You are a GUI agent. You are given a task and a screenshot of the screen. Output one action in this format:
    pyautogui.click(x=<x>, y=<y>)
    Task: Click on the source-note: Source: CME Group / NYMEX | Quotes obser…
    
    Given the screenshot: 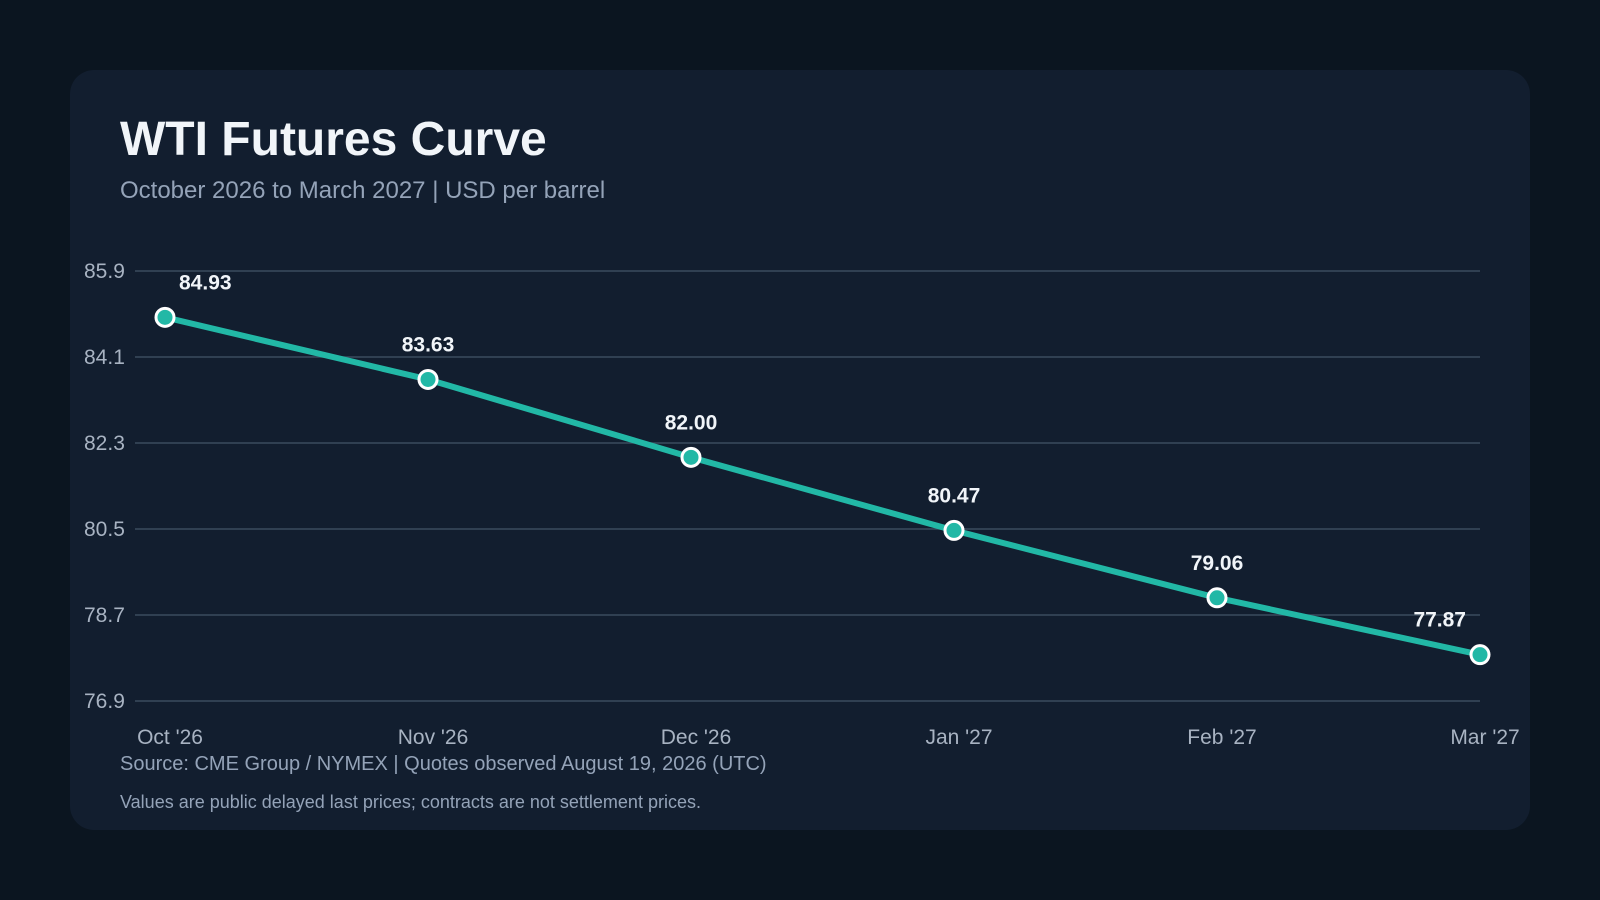 What is the action you would take?
    pyautogui.click(x=443, y=764)
    